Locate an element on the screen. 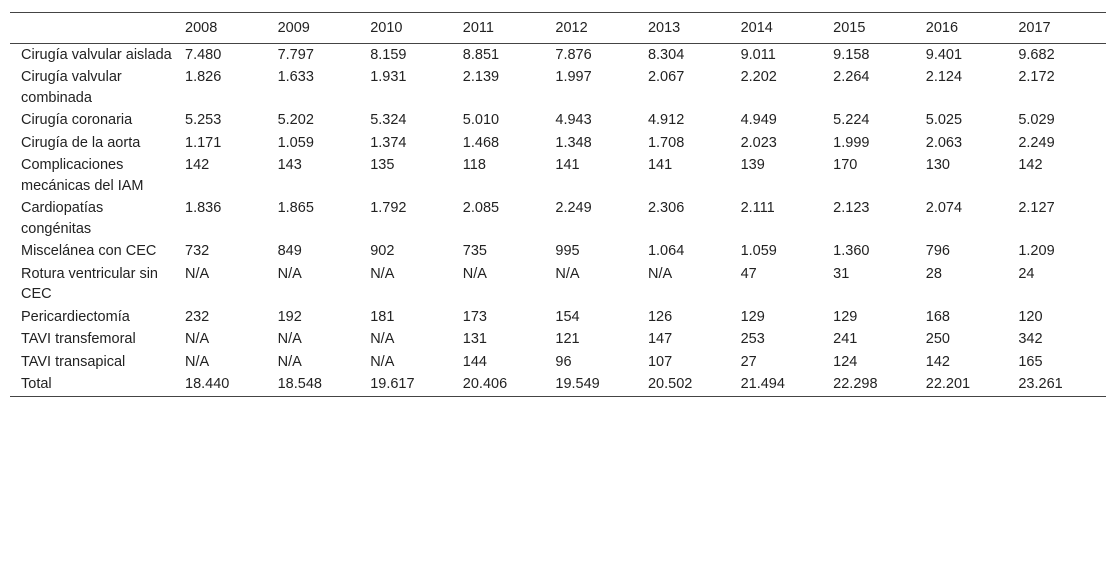 This screenshot has width=1116, height=569. column-header: 2008 is located at coordinates (201, 28).